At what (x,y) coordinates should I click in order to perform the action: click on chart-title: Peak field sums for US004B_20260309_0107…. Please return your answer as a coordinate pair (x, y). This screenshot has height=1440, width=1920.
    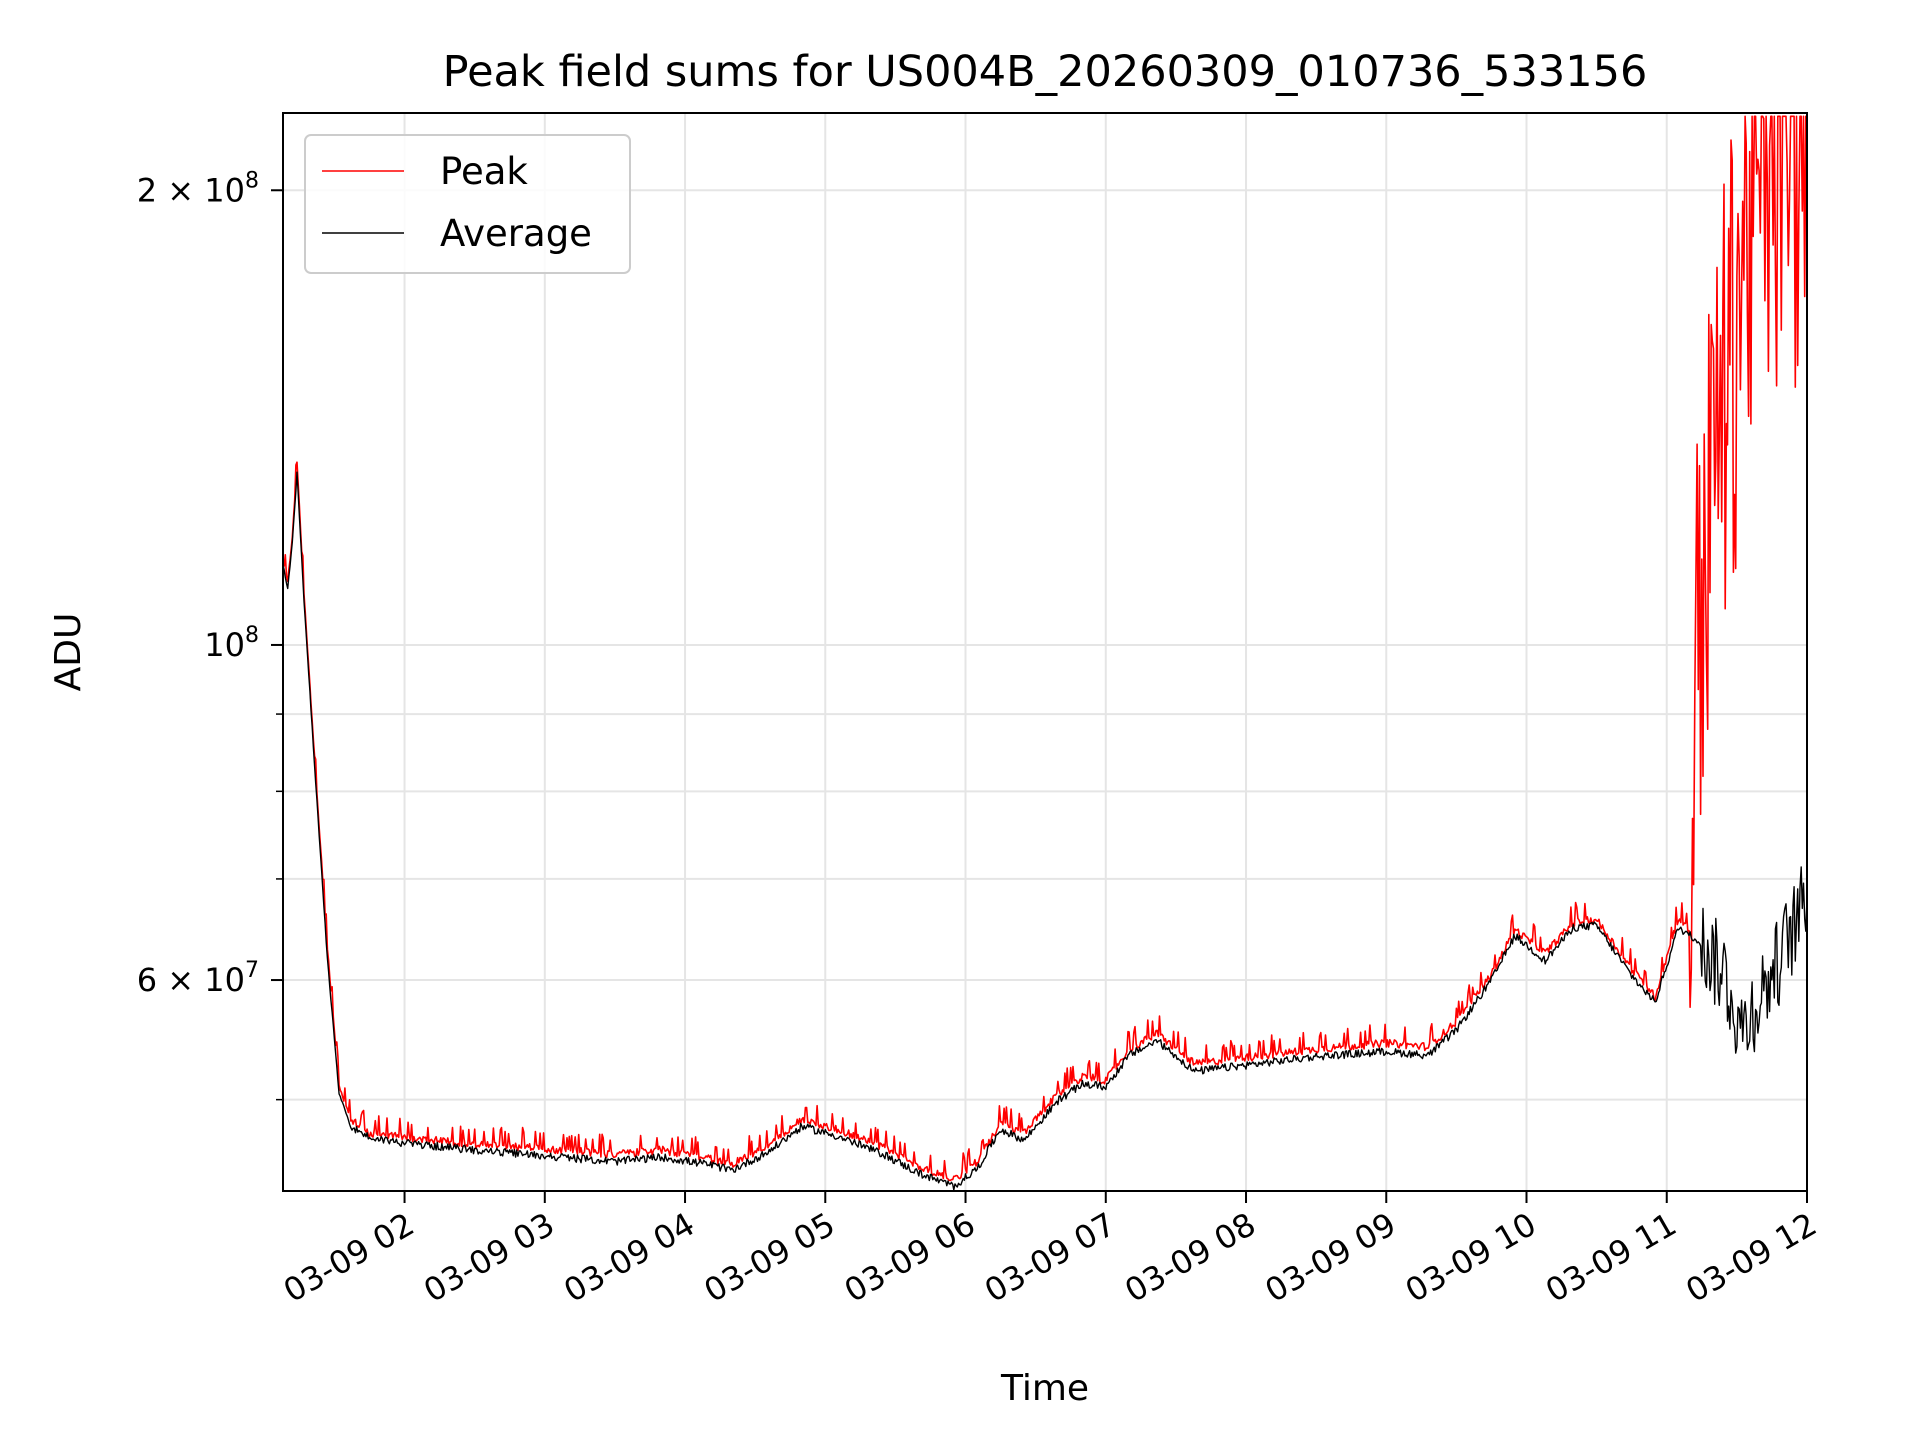
    Looking at the image, I should click on (1045, 72).